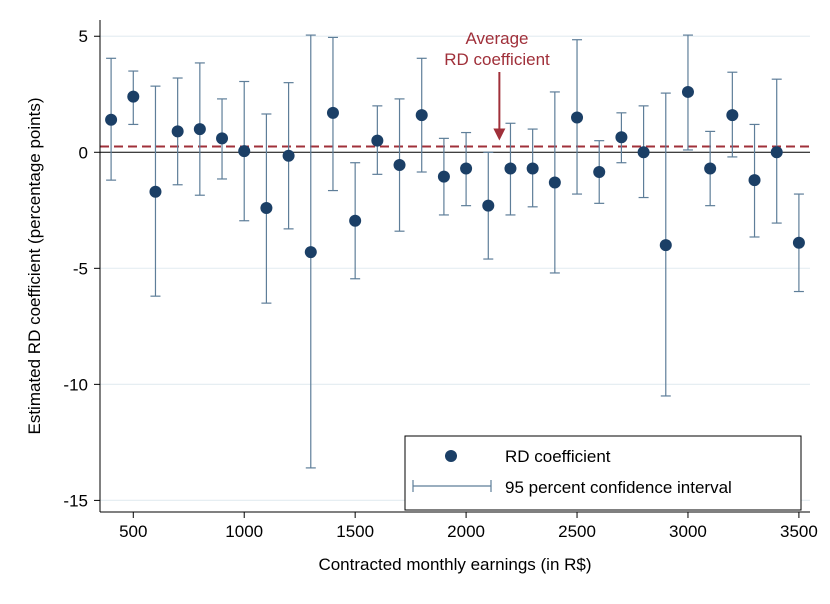 The width and height of the screenshot is (830, 604). I want to click on y-tick-label-4: -15, so click(75, 500).